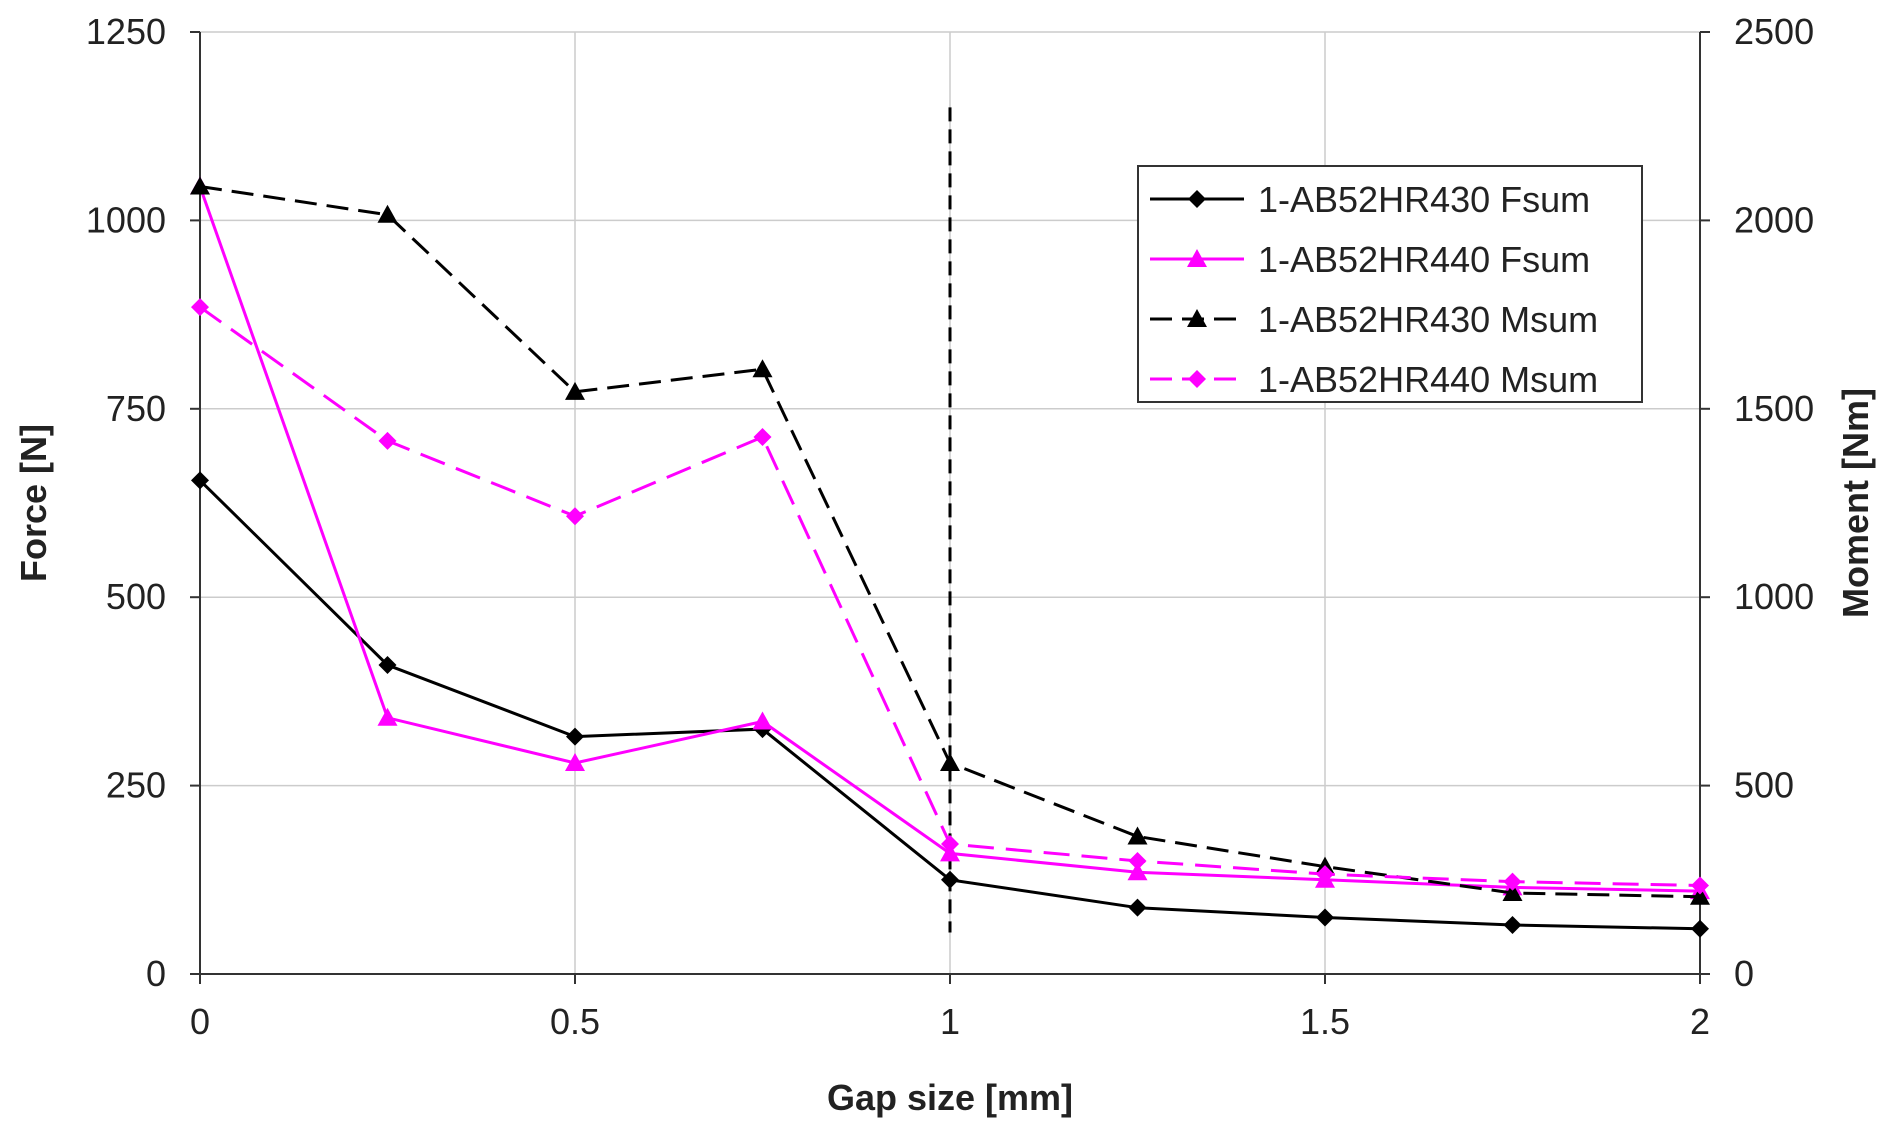 The image size is (1889, 1128). I want to click on y-right-tick-label: 0, so click(1744, 973).